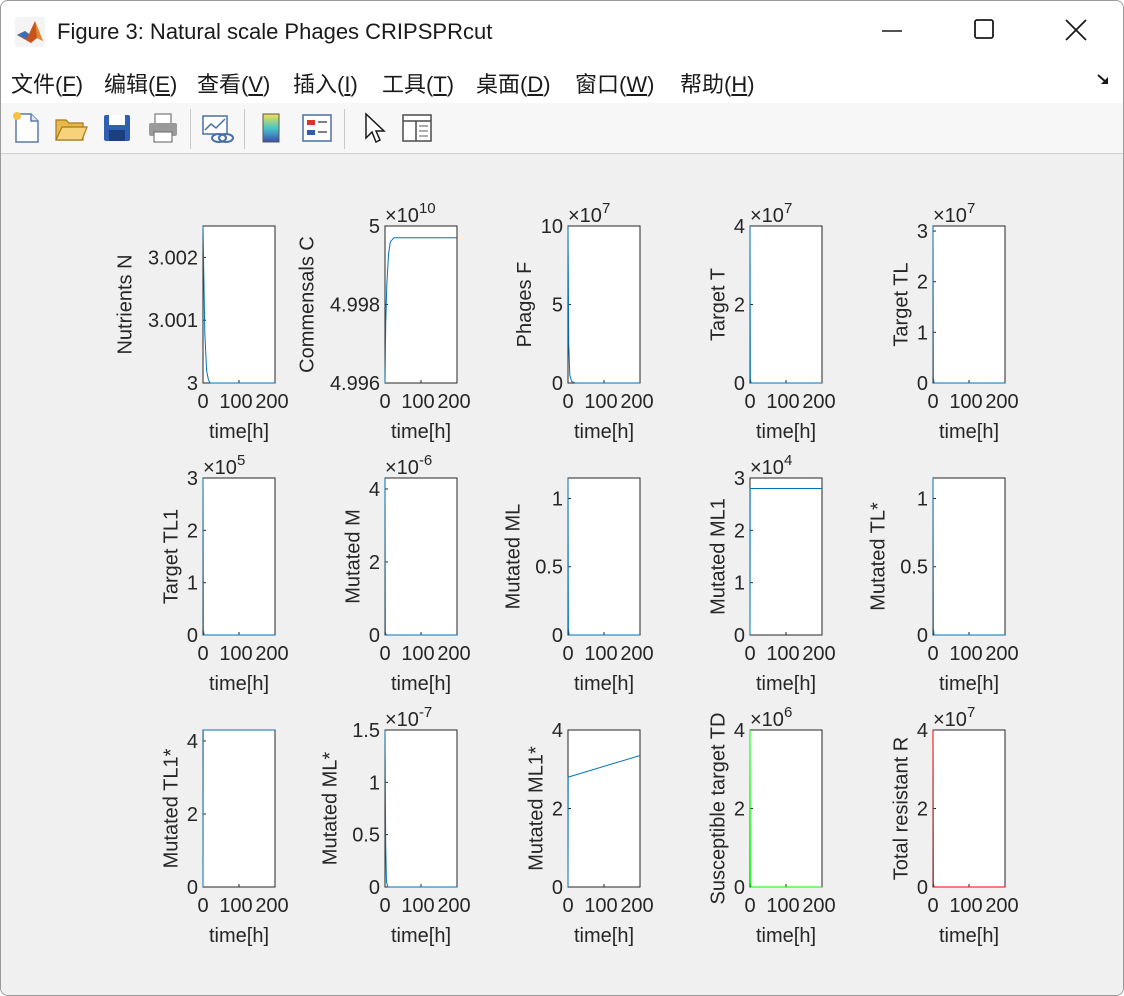 The image size is (1124, 996). Describe the element at coordinates (27, 128) in the screenshot. I see `new-figure-button` at that location.